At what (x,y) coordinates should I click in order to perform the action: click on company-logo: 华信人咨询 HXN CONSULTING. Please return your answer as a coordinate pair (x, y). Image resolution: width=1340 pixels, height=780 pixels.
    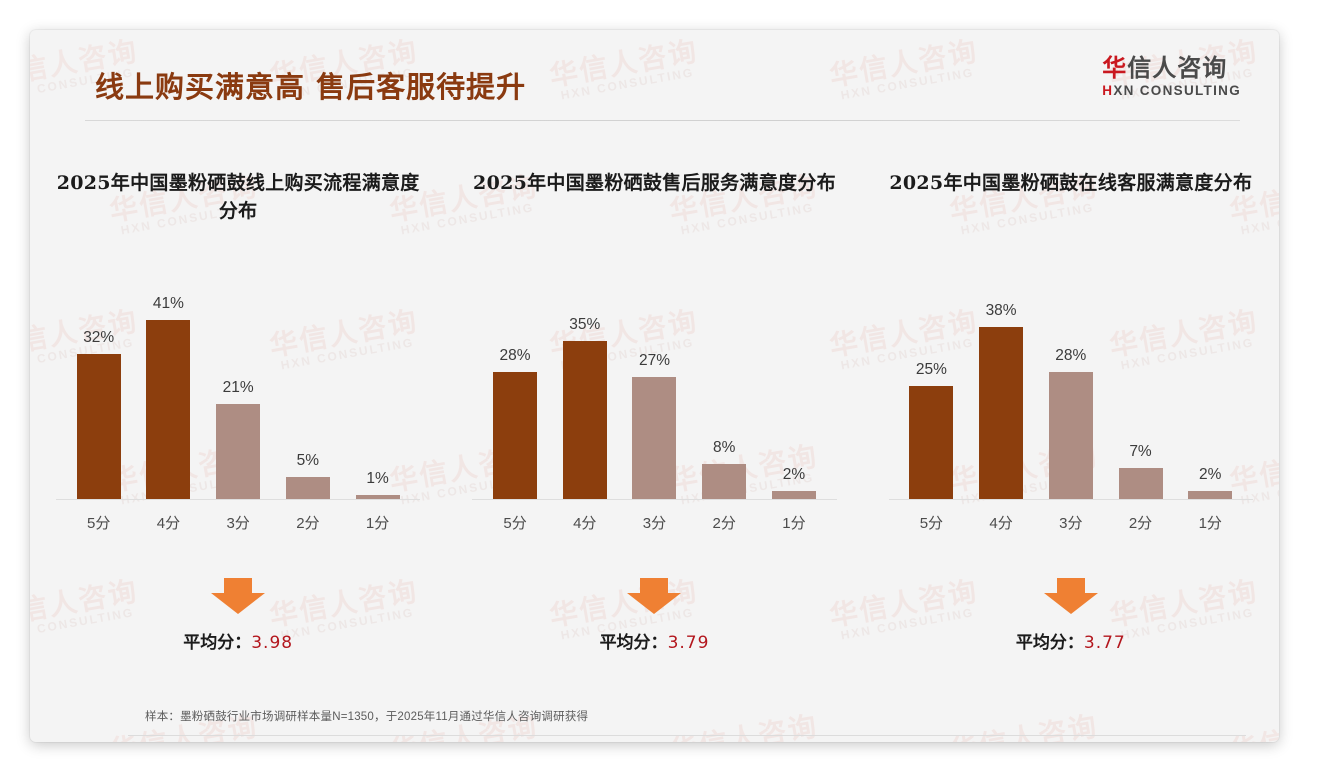
    Looking at the image, I should click on (1171, 76).